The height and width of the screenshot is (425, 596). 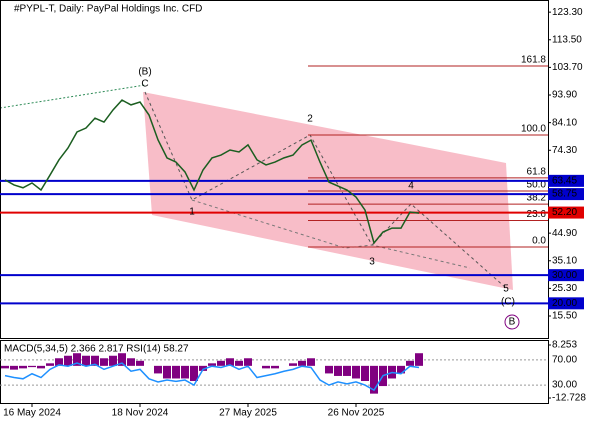 I want to click on x-tick-label: 18 Nov 2024, so click(x=140, y=413).